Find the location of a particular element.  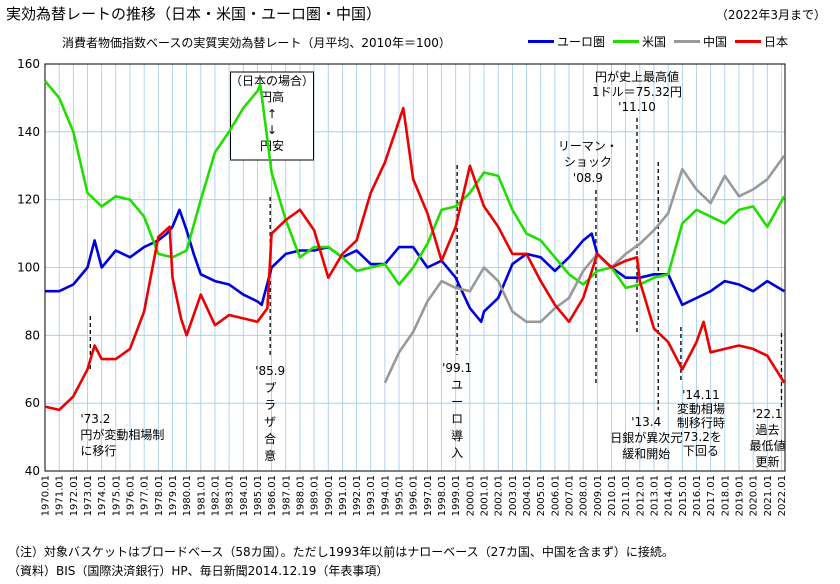

x-tick-label: 1992.01 is located at coordinates (357, 495).